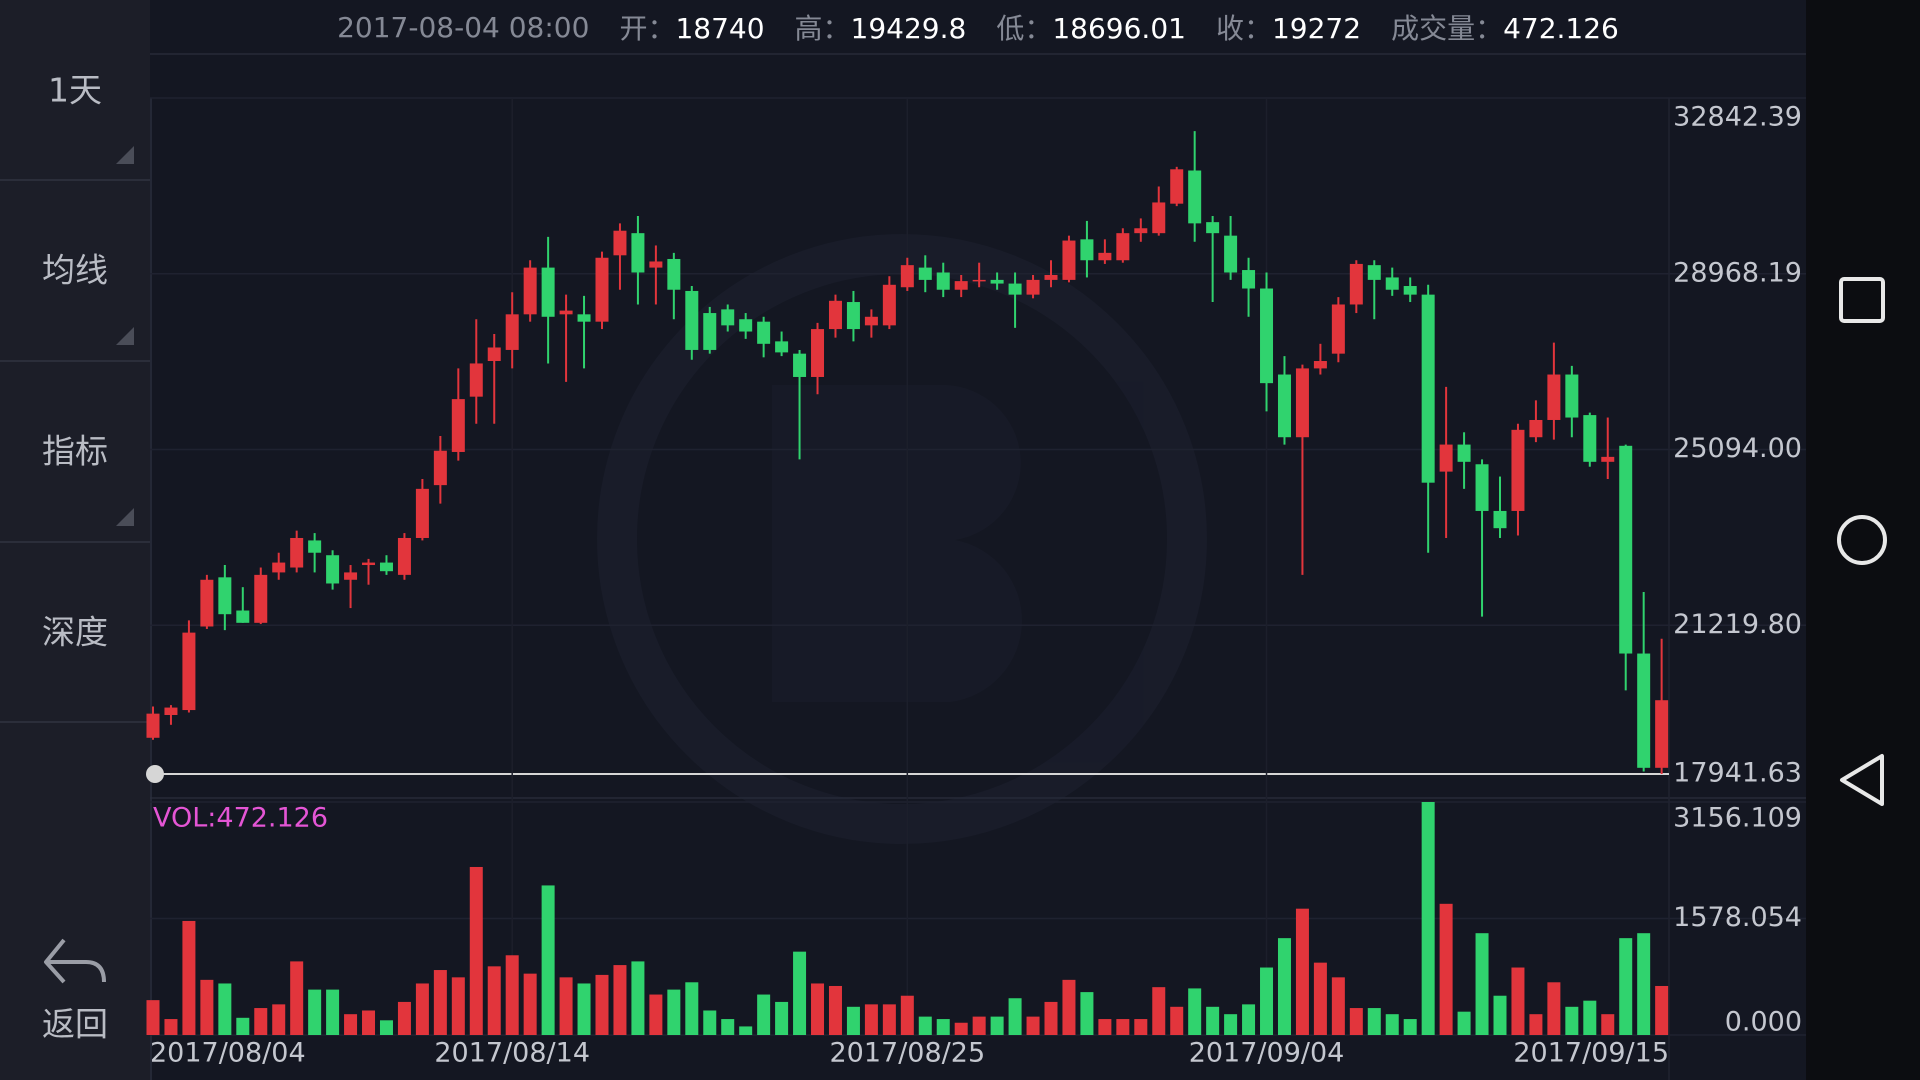 Image resolution: width=1920 pixels, height=1080 pixels. Describe the element at coordinates (1737, 818) in the screenshot. I see `volume-tick-label: 3156.109` at that location.